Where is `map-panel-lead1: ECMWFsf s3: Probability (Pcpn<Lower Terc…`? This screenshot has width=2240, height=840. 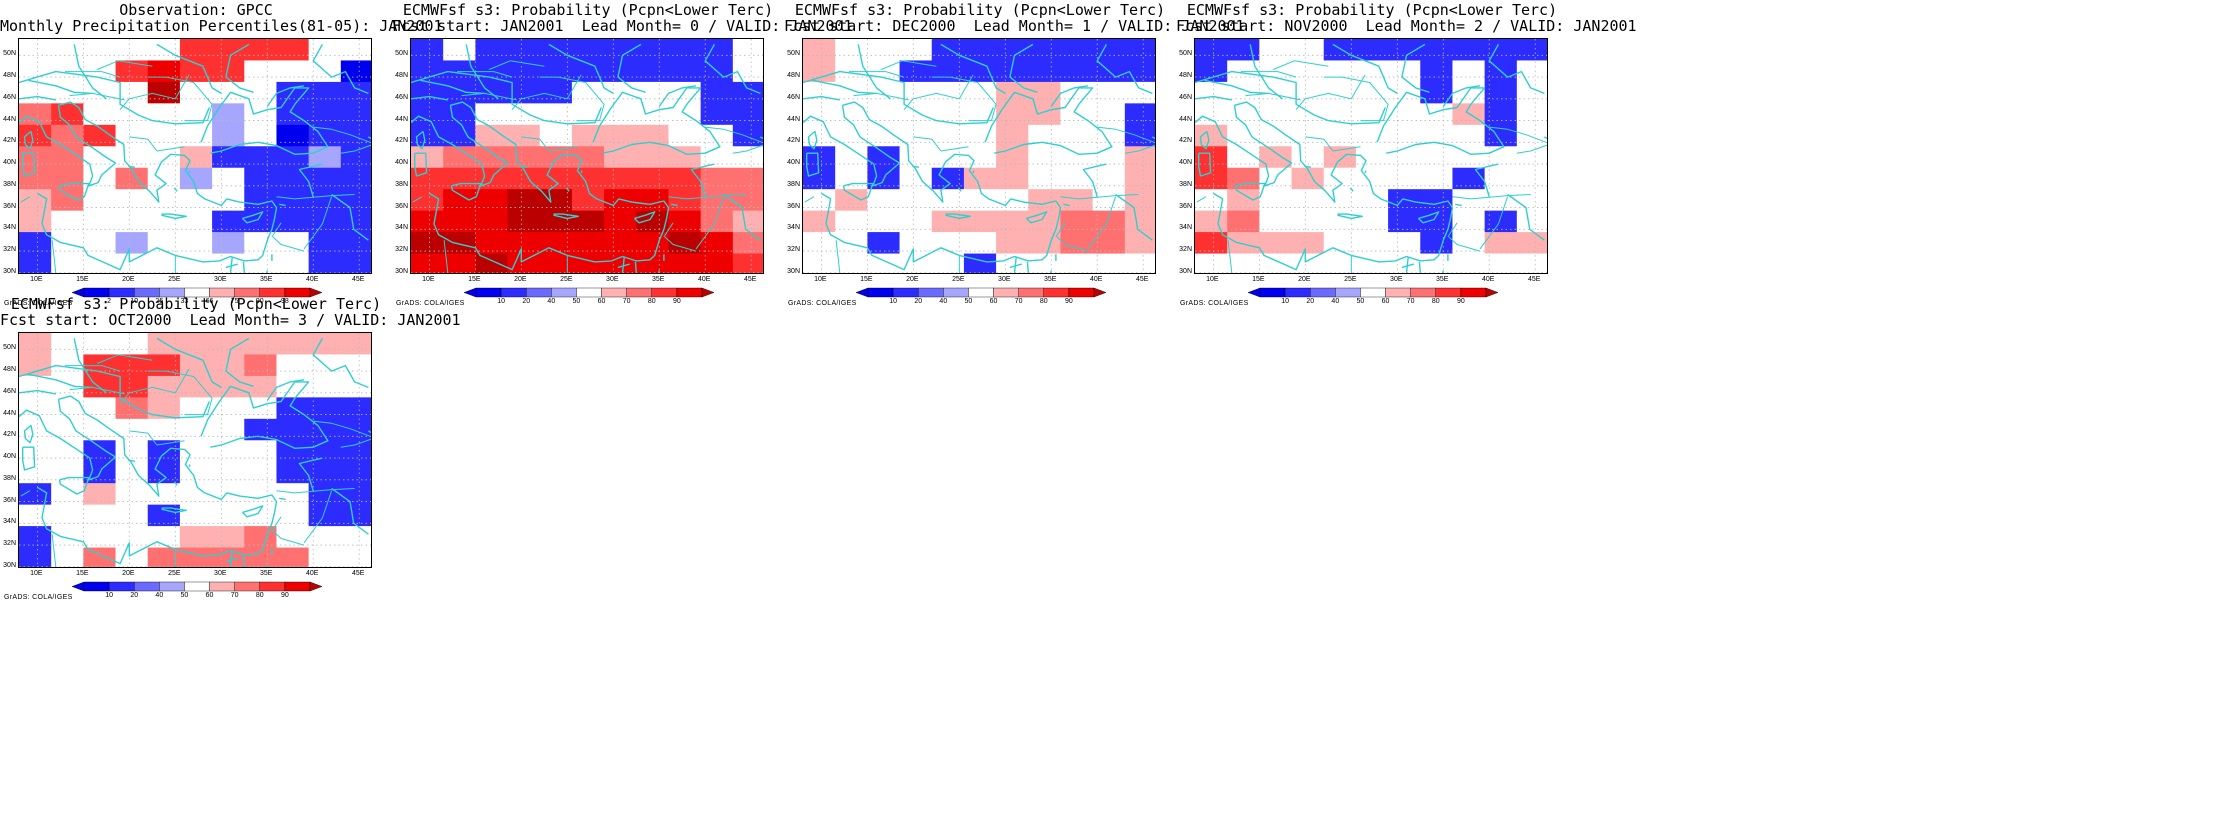 map-panel-lead1: ECMWFsf s3: Probability (Pcpn<Lower Terc… is located at coordinates (1014, 154).